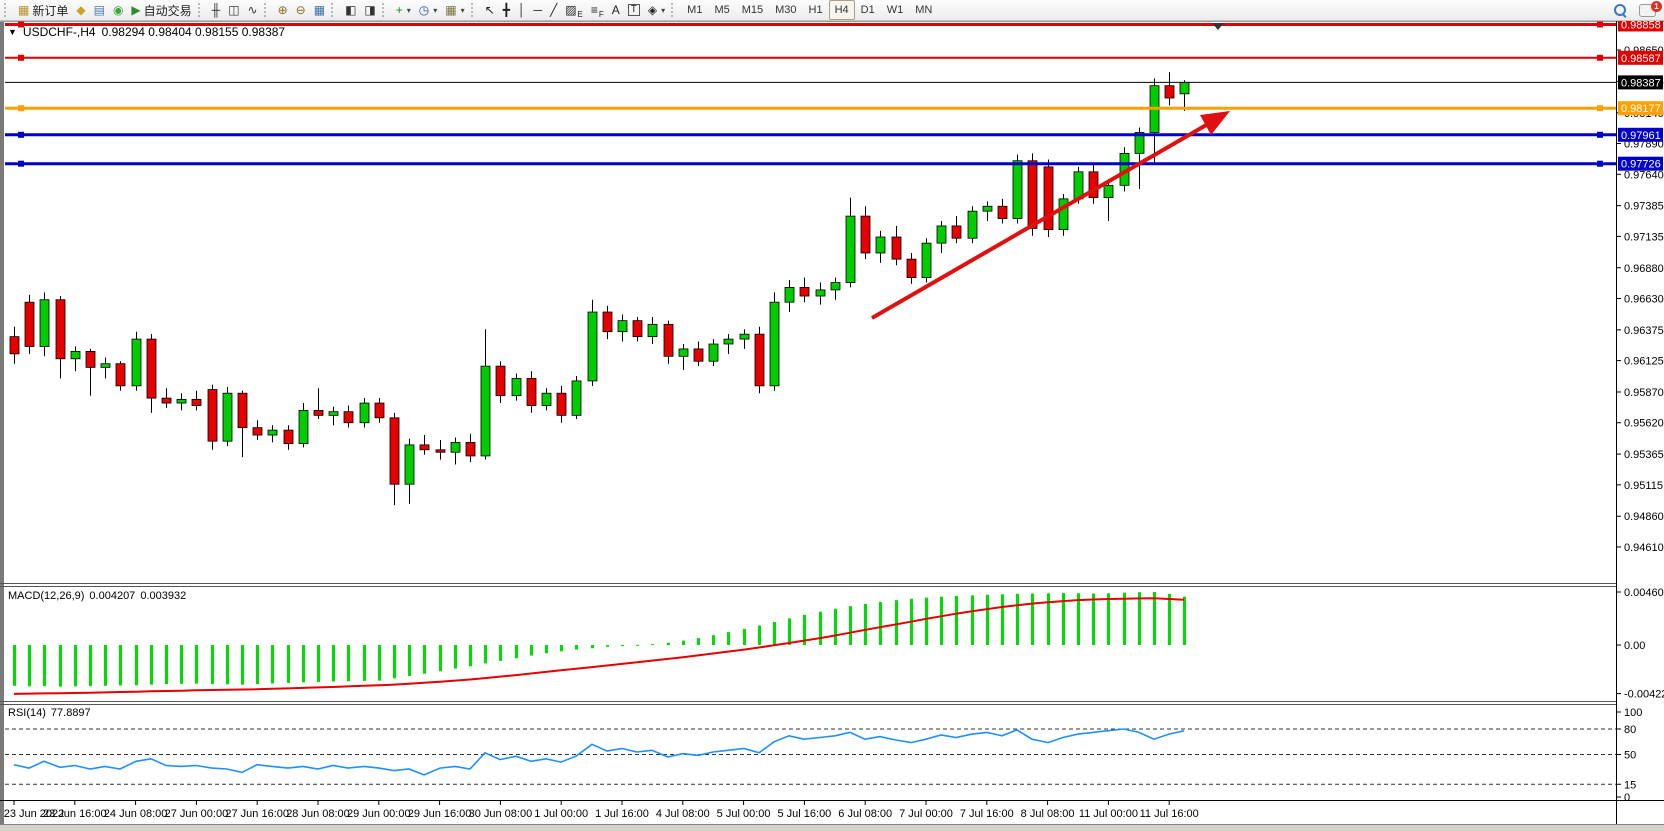 The image size is (1664, 831). What do you see at coordinates (895, 10) in the screenshot?
I see `timeframe-w1-button: W1` at bounding box center [895, 10].